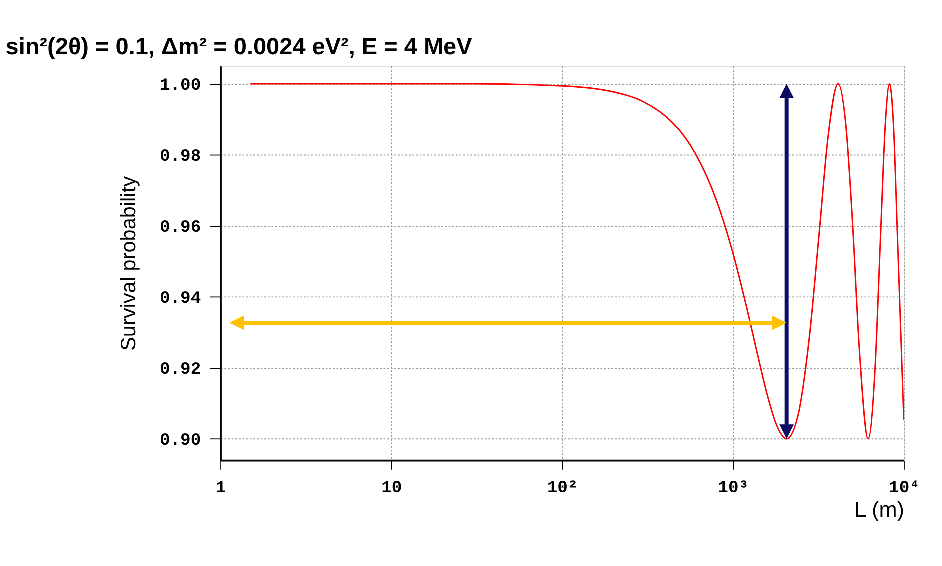 This screenshot has width=942, height=566. What do you see at coordinates (181, 441) in the screenshot?
I see `y-tick-label: 0.90` at bounding box center [181, 441].